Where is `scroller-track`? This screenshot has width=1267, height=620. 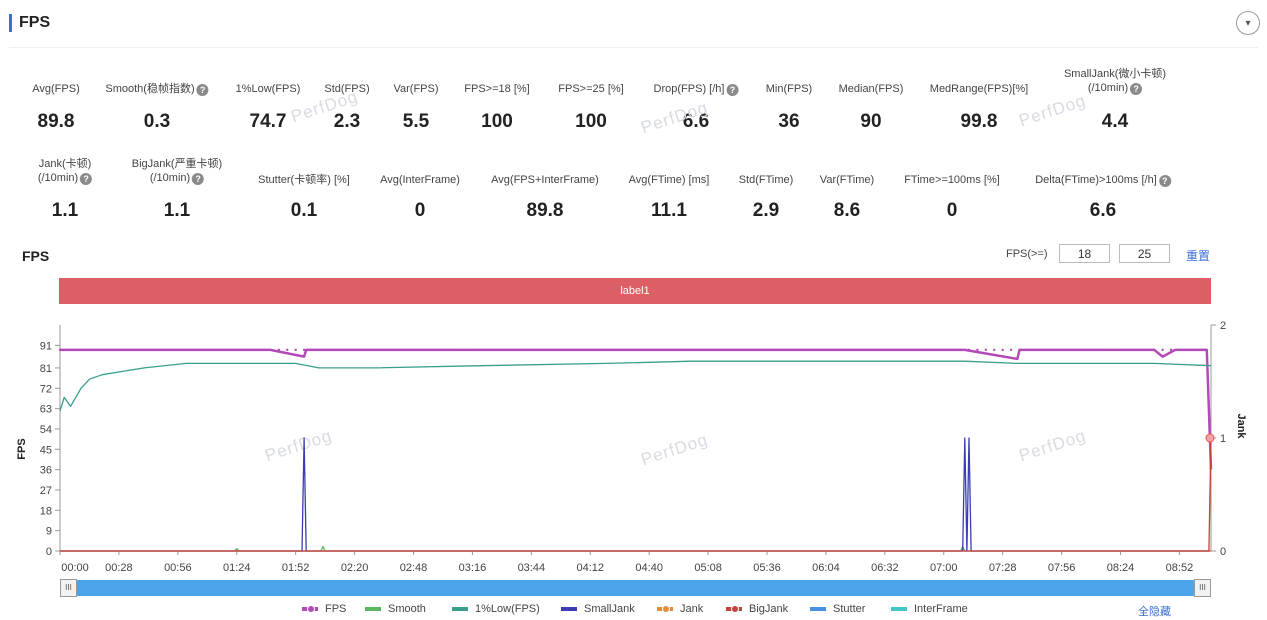 scroller-track is located at coordinates (635, 588).